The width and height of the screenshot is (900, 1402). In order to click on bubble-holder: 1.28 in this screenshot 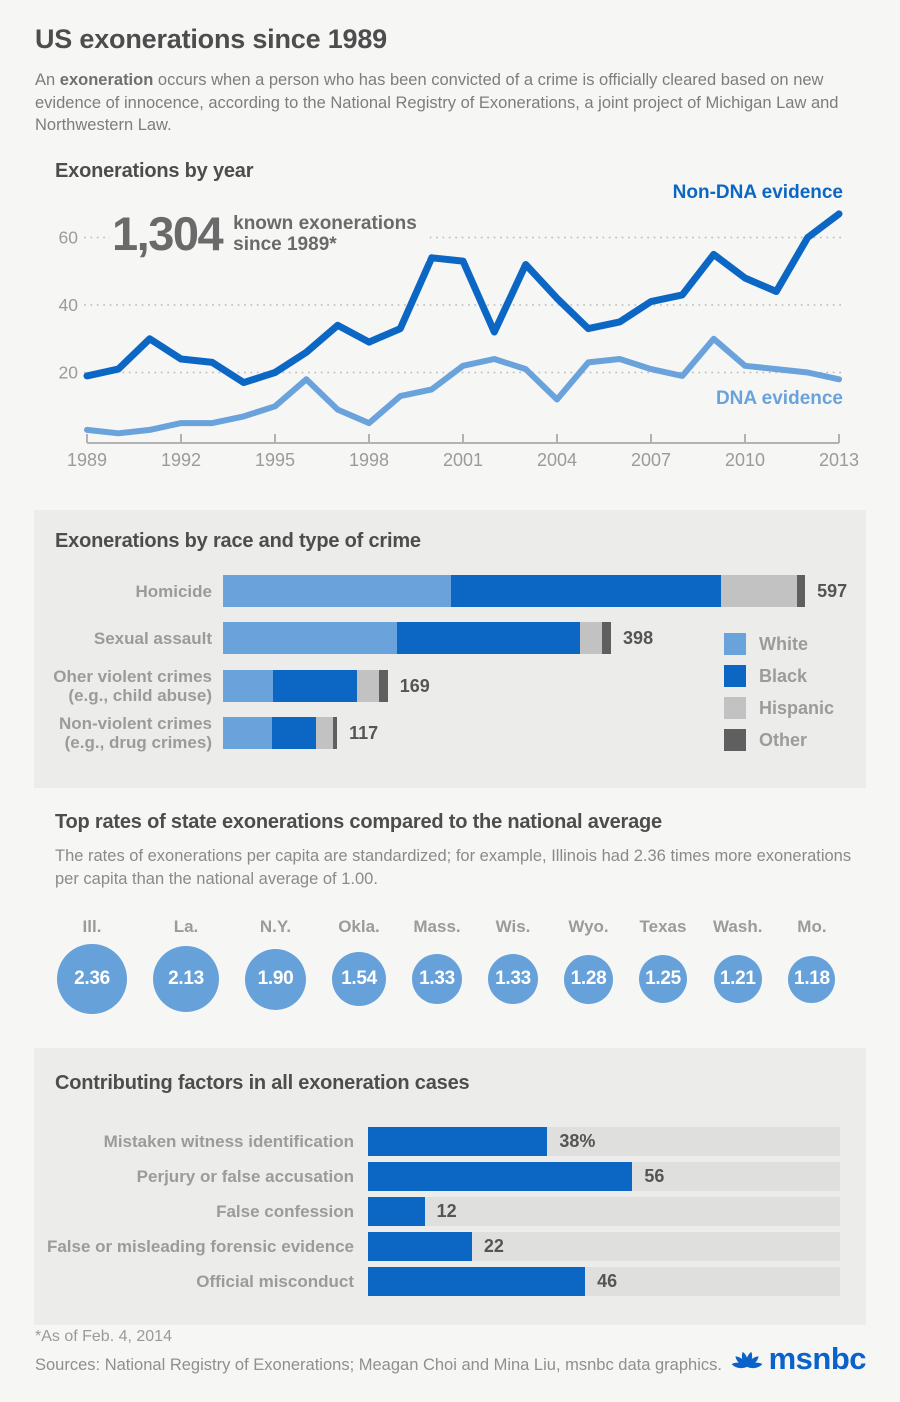, I will do `click(588, 979)`.